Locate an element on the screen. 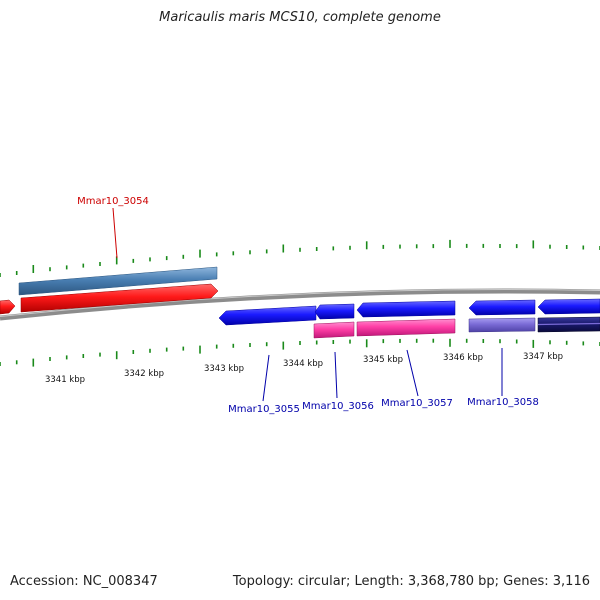  tick-label-3343: 3343 kbp is located at coordinates (224, 369).